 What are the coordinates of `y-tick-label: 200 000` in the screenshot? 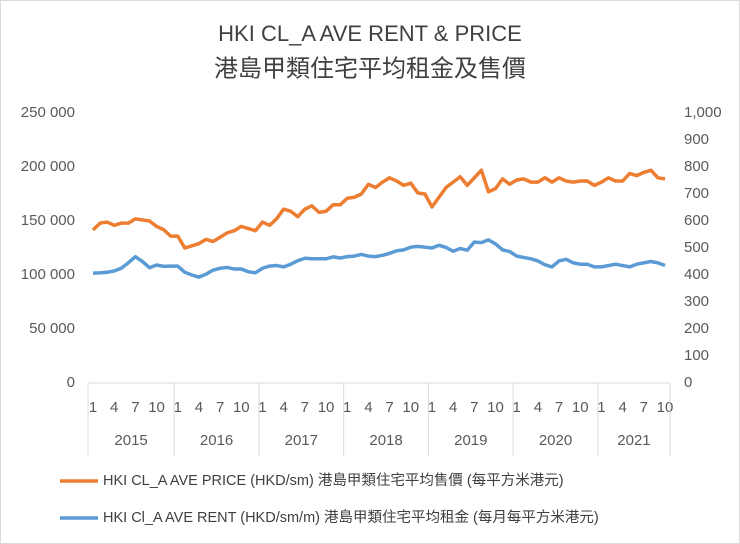 It's located at (48, 166).